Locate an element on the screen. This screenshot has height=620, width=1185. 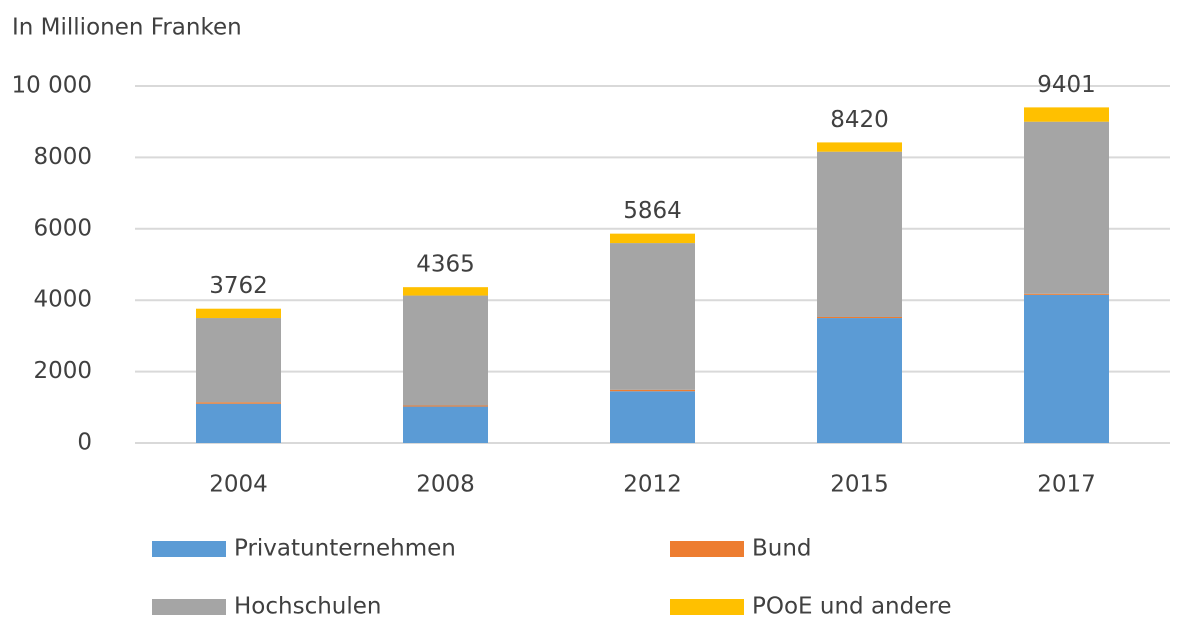
legend-label: Hochschulen is located at coordinates (308, 607).